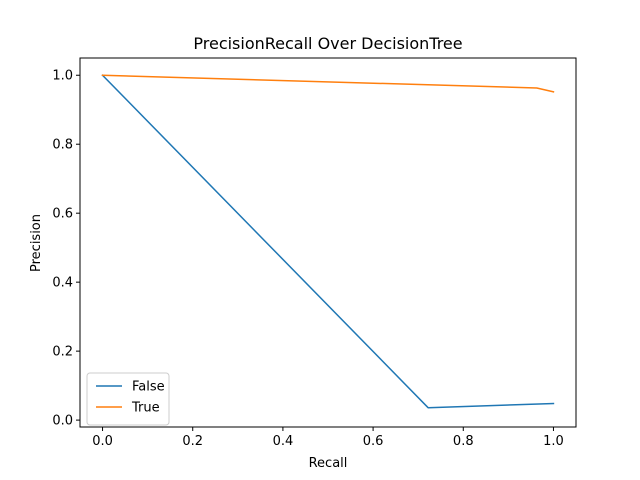  I want to click on y-tick-label: 1.0, so click(62, 76).